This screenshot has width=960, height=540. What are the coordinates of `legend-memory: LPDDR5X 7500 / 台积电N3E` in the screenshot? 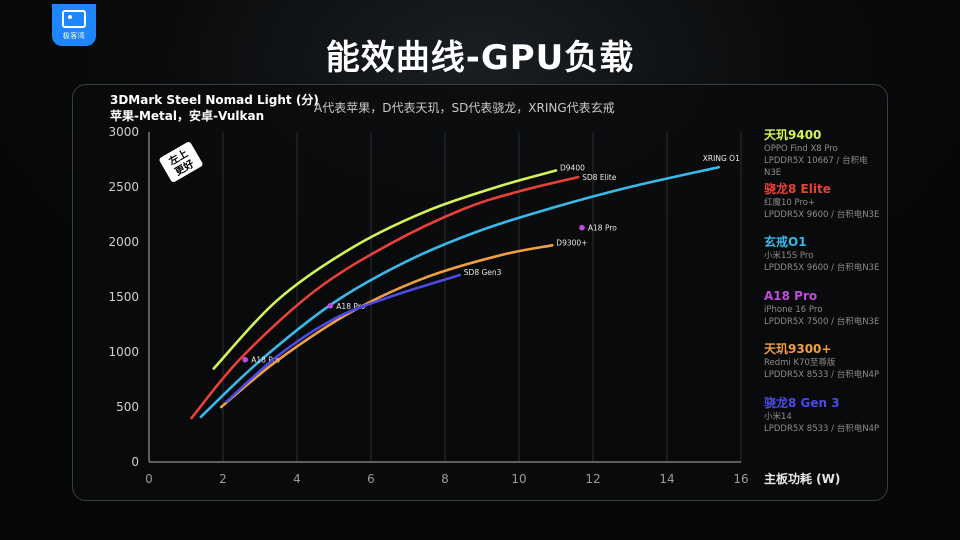 It's located at (822, 321).